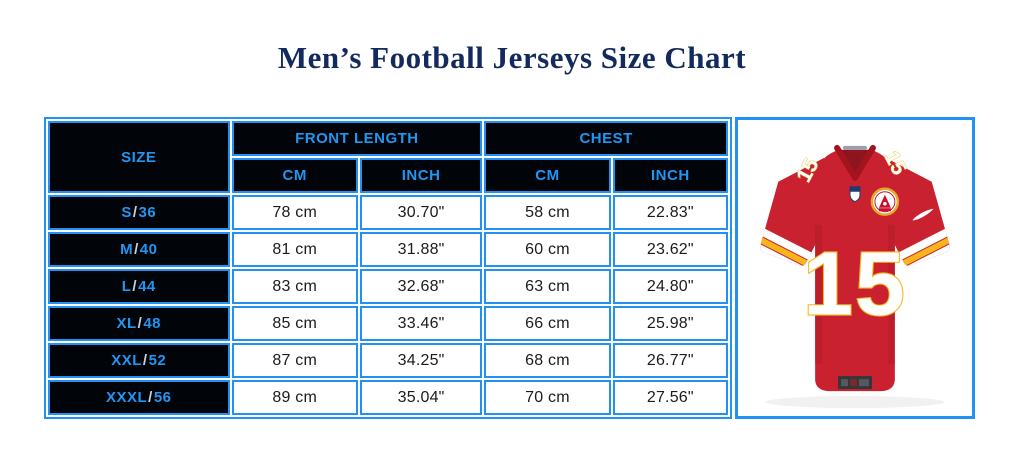 Image resolution: width=1024 pixels, height=471 pixels. I want to click on column-header-front-cm: CM, so click(294, 175).